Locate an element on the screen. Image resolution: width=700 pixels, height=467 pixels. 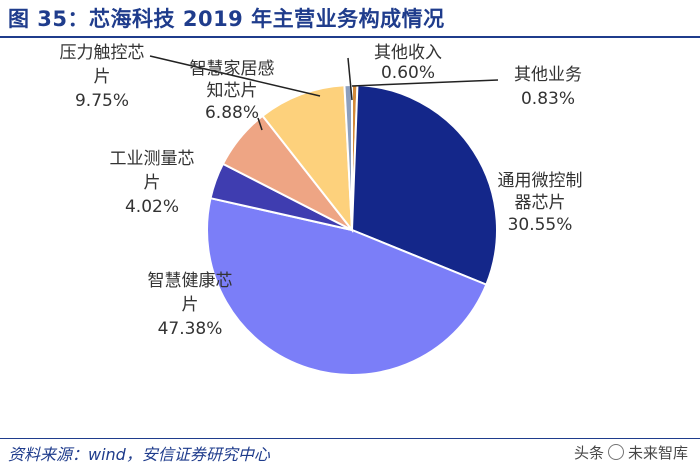
slice-label-line: 压力触控芯 is located at coordinates (102, 53).